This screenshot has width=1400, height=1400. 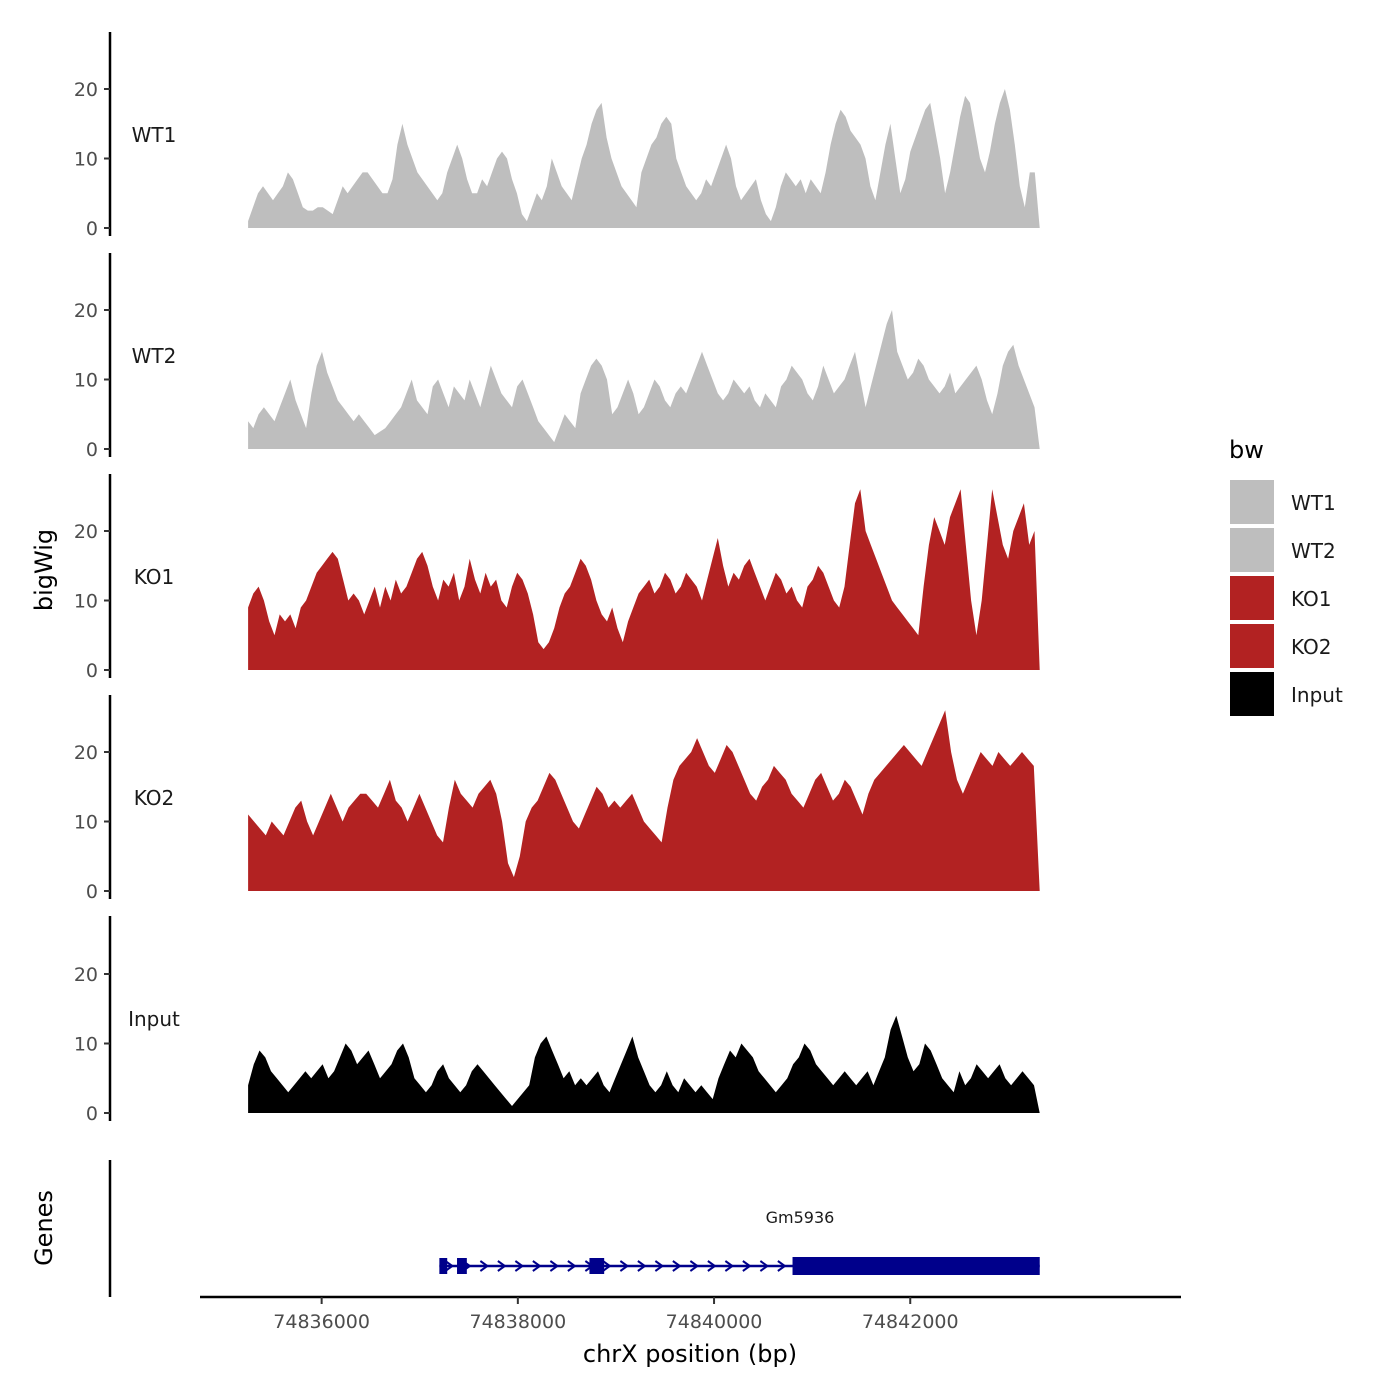 What do you see at coordinates (517, 1322) in the screenshot?
I see `x-tick-label: 74838000` at bounding box center [517, 1322].